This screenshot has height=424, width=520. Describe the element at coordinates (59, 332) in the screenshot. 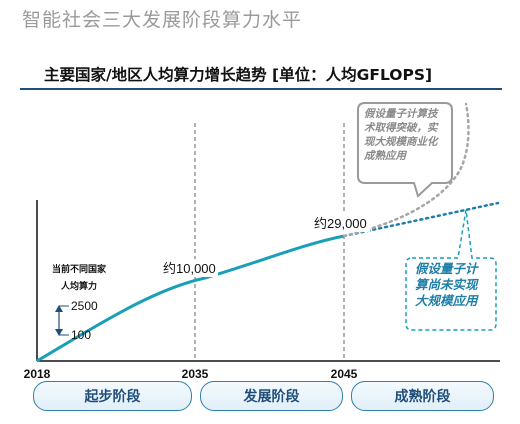

I see `arrow-head-down` at that location.